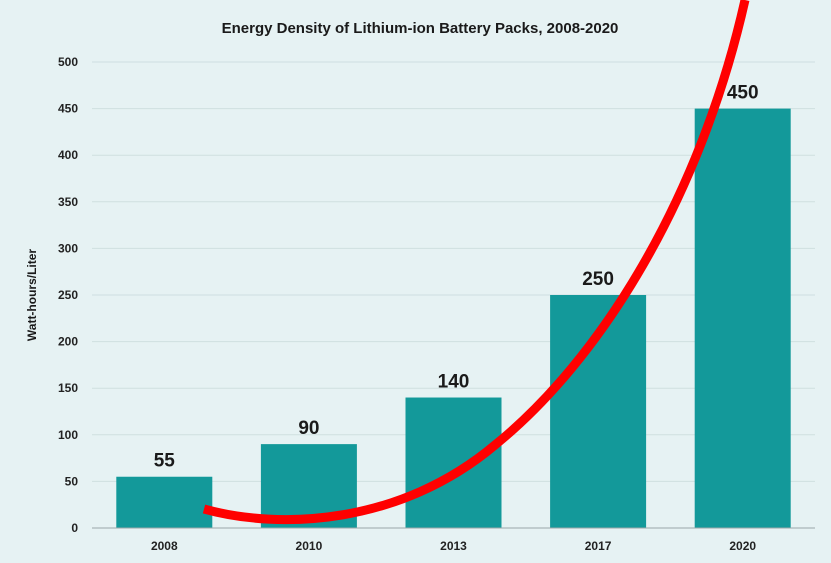  What do you see at coordinates (68, 388) in the screenshot?
I see `y-tick-150: 150` at bounding box center [68, 388].